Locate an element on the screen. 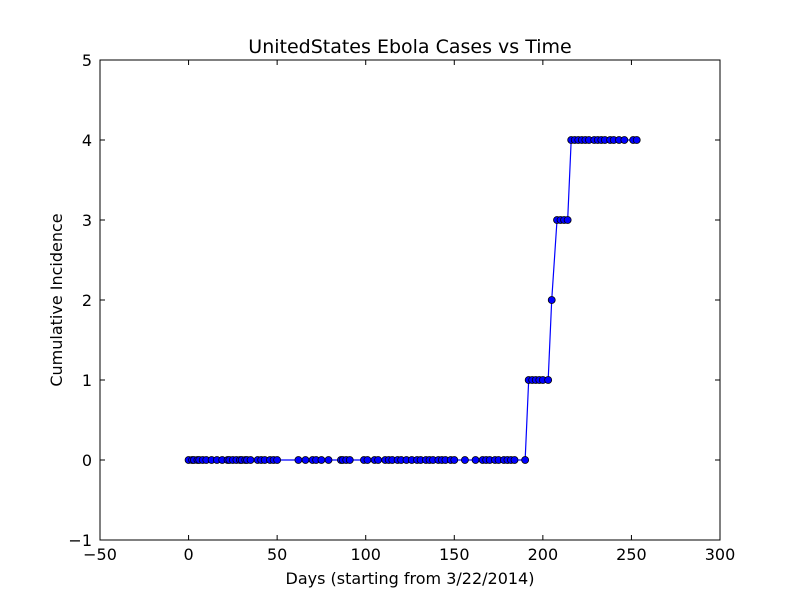 This screenshot has width=800, height=600. y-tick-label: 4 is located at coordinates (87, 140).